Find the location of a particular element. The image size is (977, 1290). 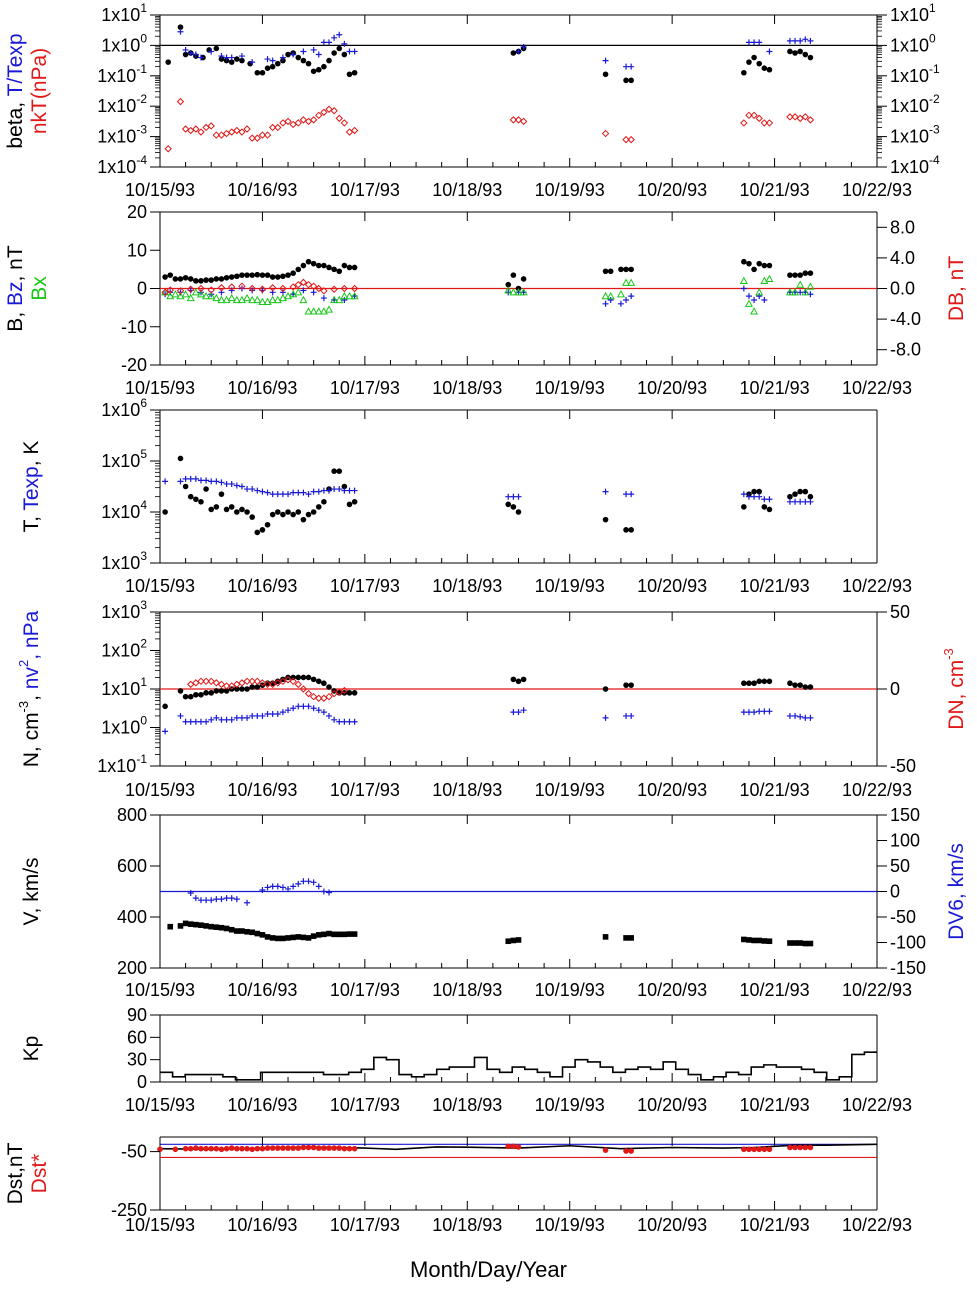

y-axis-label-line: Bx is located at coordinates (39, 288).